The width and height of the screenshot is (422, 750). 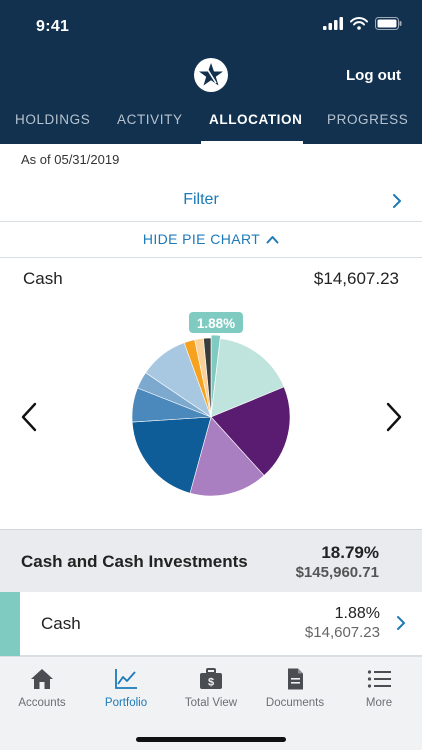 I want to click on cellular-signal-icon, so click(x=333, y=23).